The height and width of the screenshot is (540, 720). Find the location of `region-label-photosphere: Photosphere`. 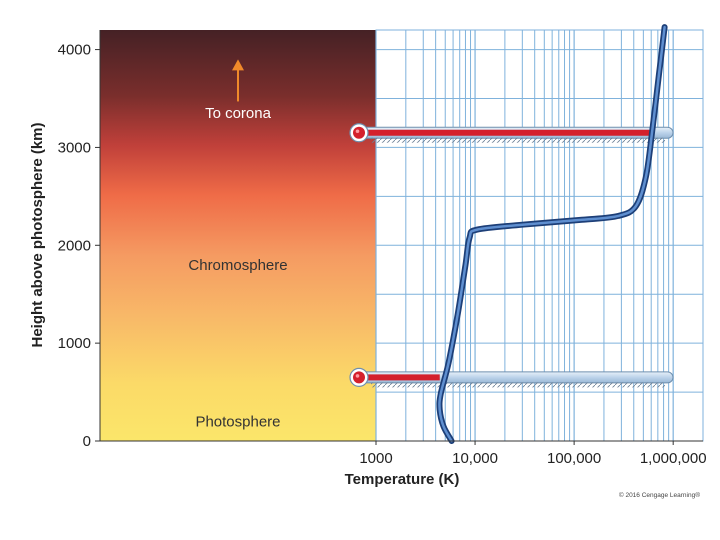

region-label-photosphere: Photosphere is located at coordinates (237, 421).